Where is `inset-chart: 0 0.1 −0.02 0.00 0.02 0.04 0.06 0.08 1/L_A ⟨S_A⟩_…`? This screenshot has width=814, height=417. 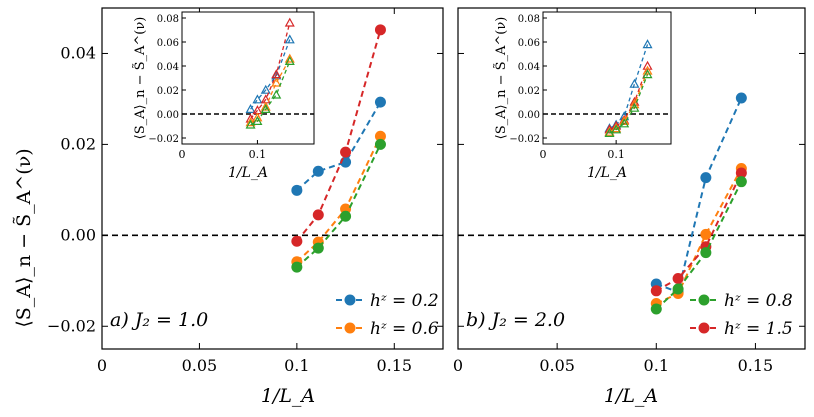
inset-chart: 0 0.1 −0.02 0.00 0.02 0.04 0.06 0.08 1/L_A ⟨S_A⟩_… is located at coordinates (582, 96).